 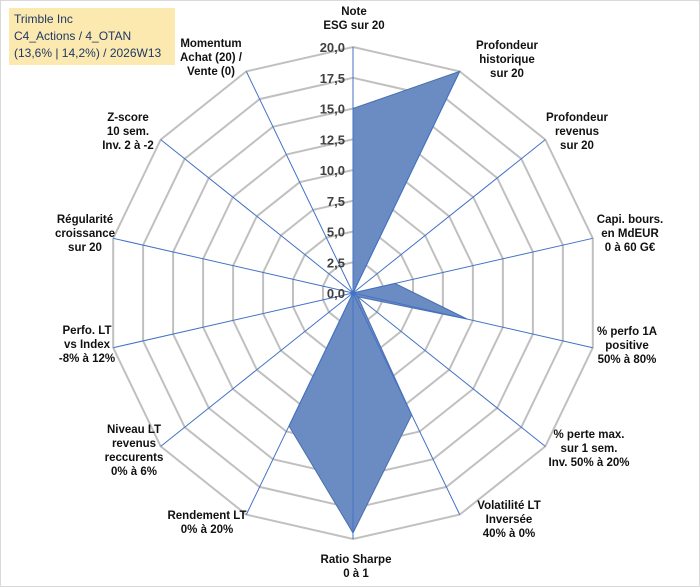 I want to click on axis-label: Profondeur revenus sur 20, so click(x=577, y=132).